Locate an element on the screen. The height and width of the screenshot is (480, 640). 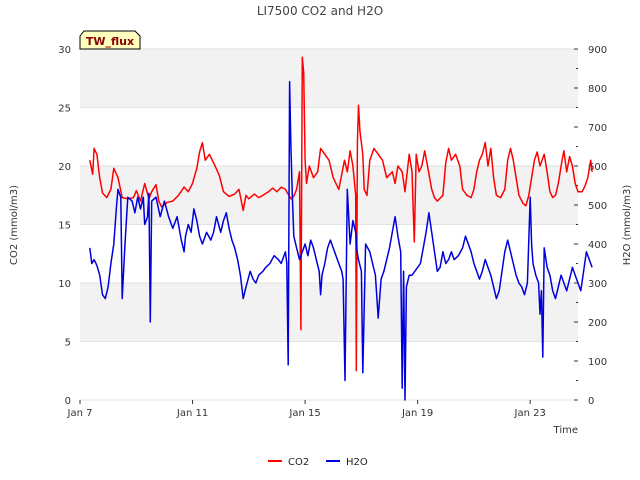
y2-tick-label: 700 is located at coordinates (597, 128).